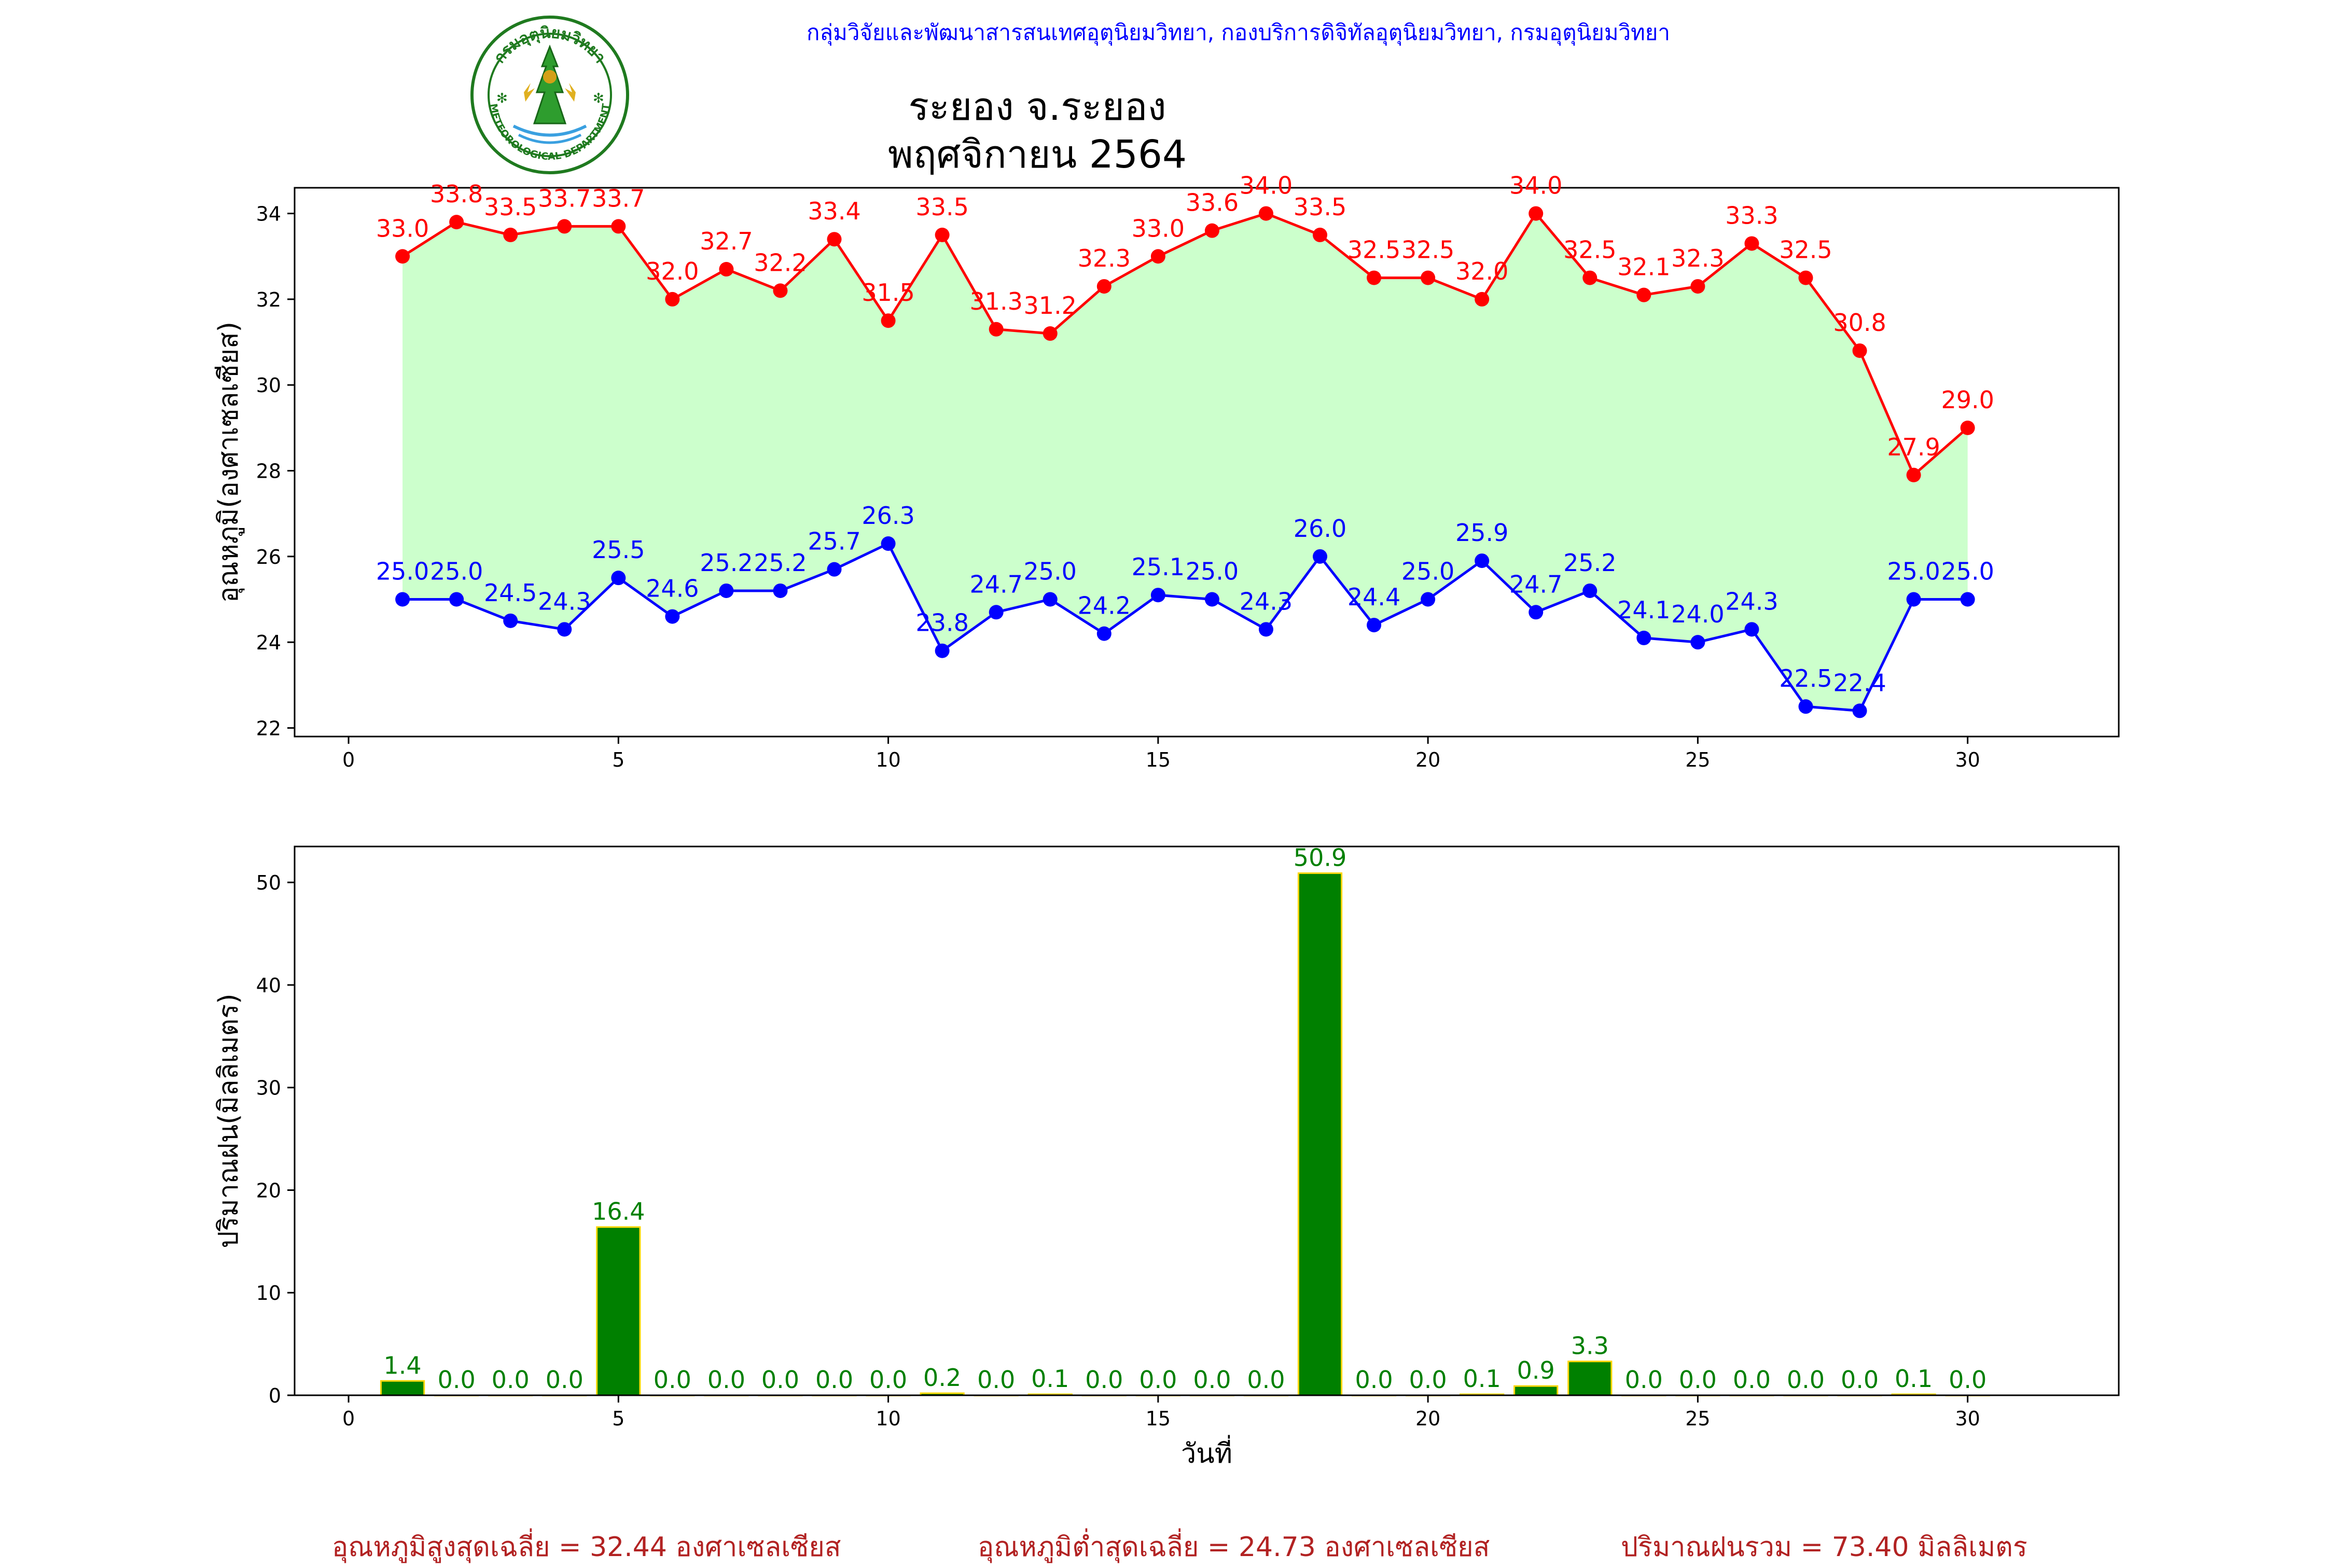  I want to click on max-temp-label: 31.3, so click(995, 301).